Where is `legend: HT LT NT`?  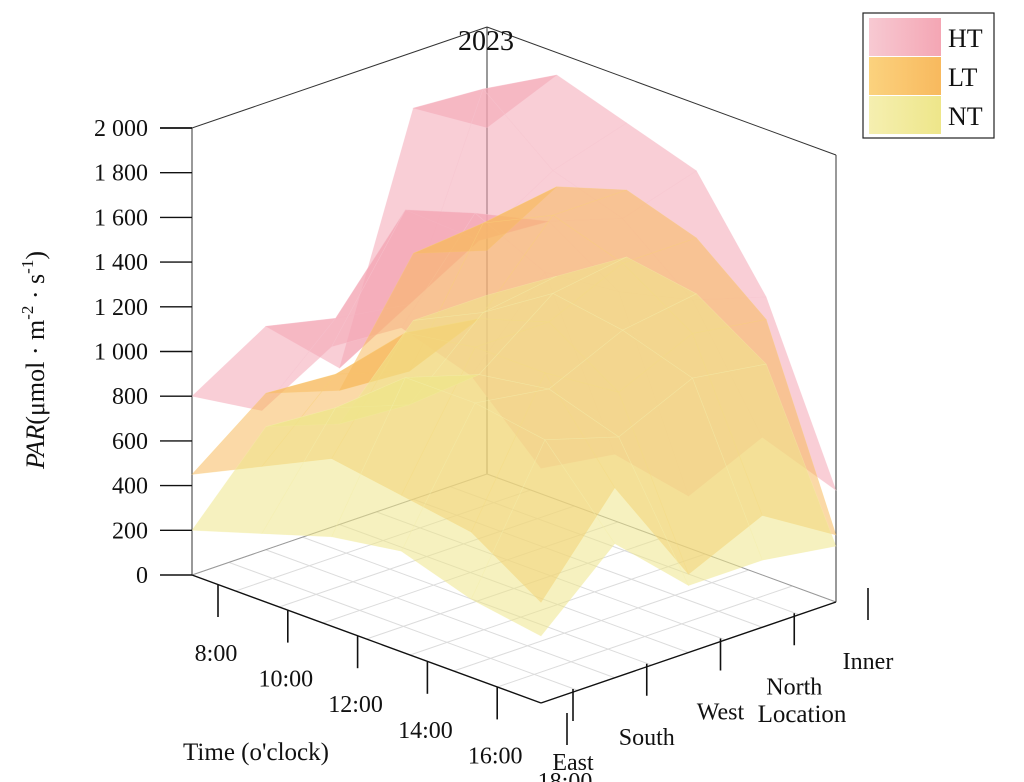 legend: HT LT NT is located at coordinates (928, 75).